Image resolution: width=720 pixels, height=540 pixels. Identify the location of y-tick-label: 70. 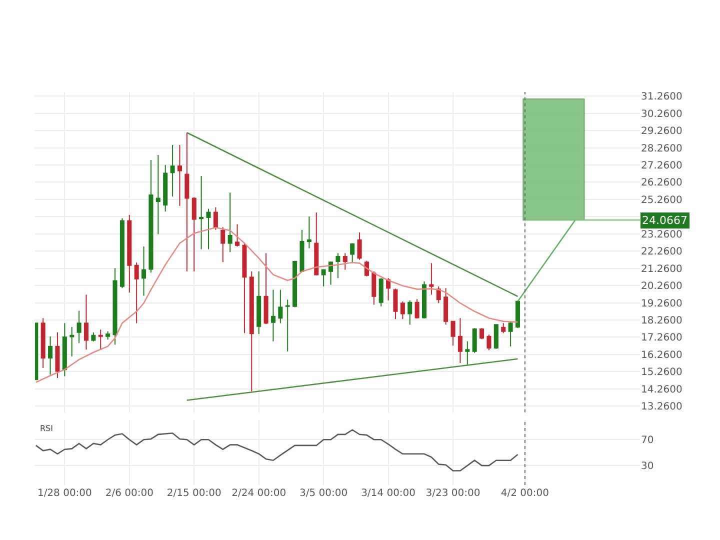
(647, 440).